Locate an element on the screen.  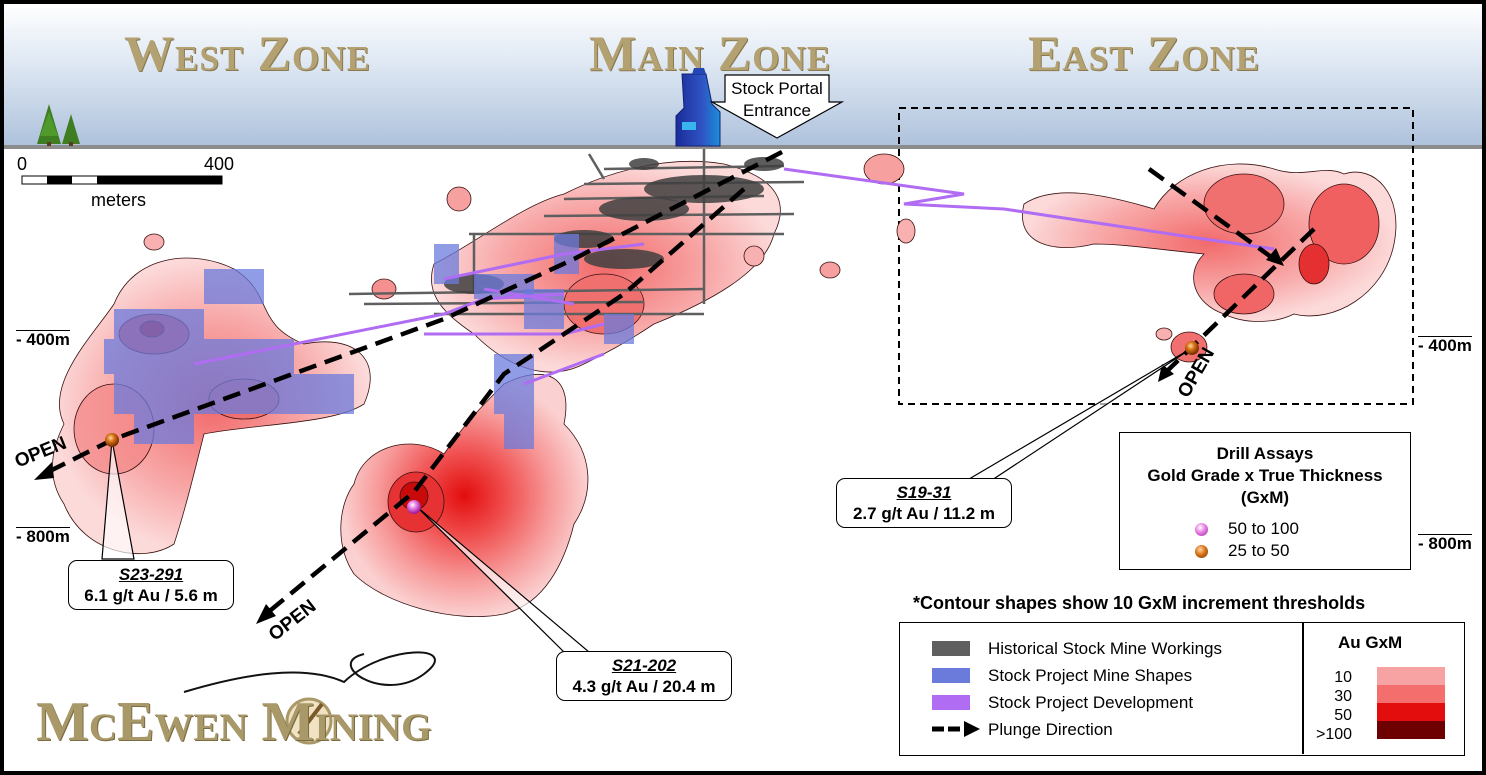
drill-assays-title-line3: (GxM) is located at coordinates (1265, 497).